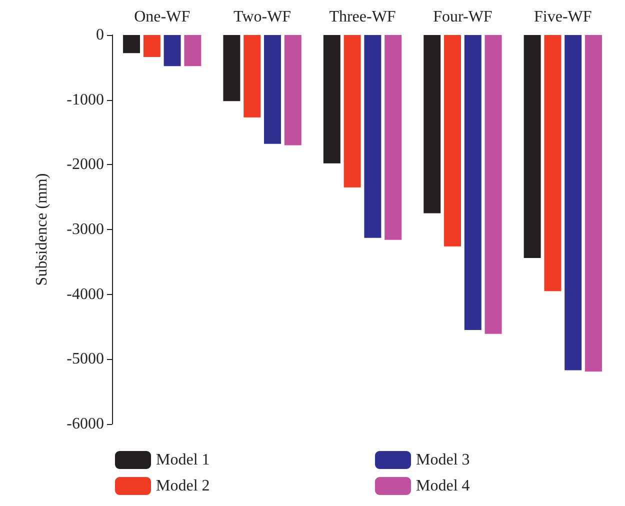  Describe the element at coordinates (162, 17) in the screenshot. I see `x-tick-label: One-WF` at that location.